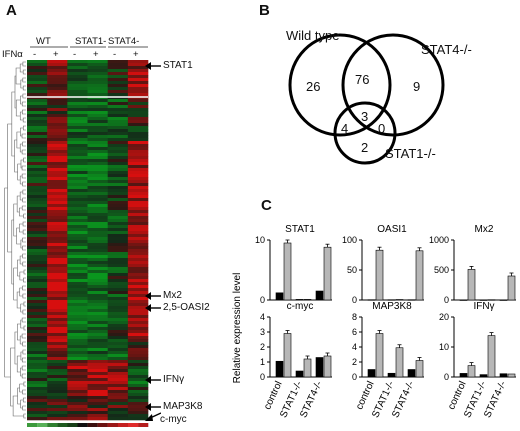 This screenshot has height=431, width=520. What do you see at coordinates (153, 66) in the screenshot?
I see `stat1-arrow-icon` at bounding box center [153, 66].